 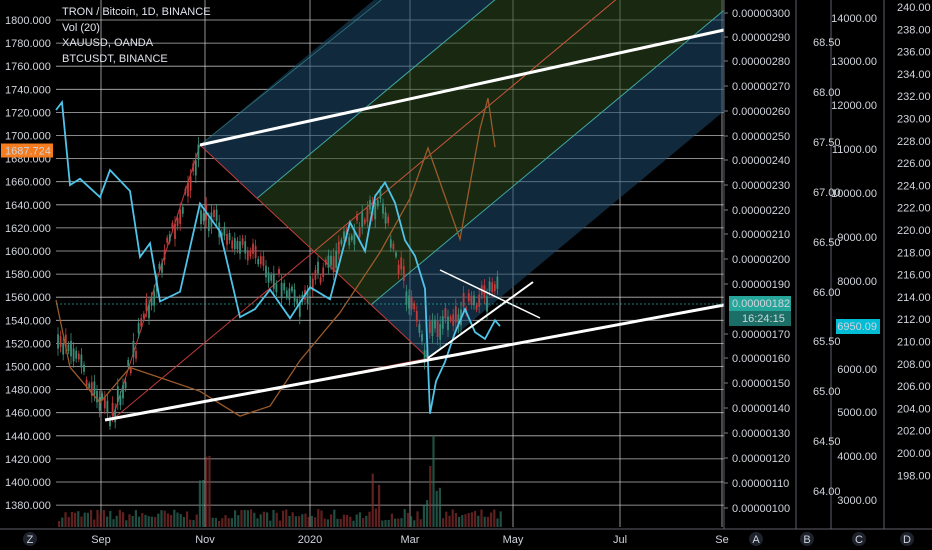 What do you see at coordinates (857, 282) in the screenshot?
I see `axis-btcusdt-tick: 8000.00` at bounding box center [857, 282].